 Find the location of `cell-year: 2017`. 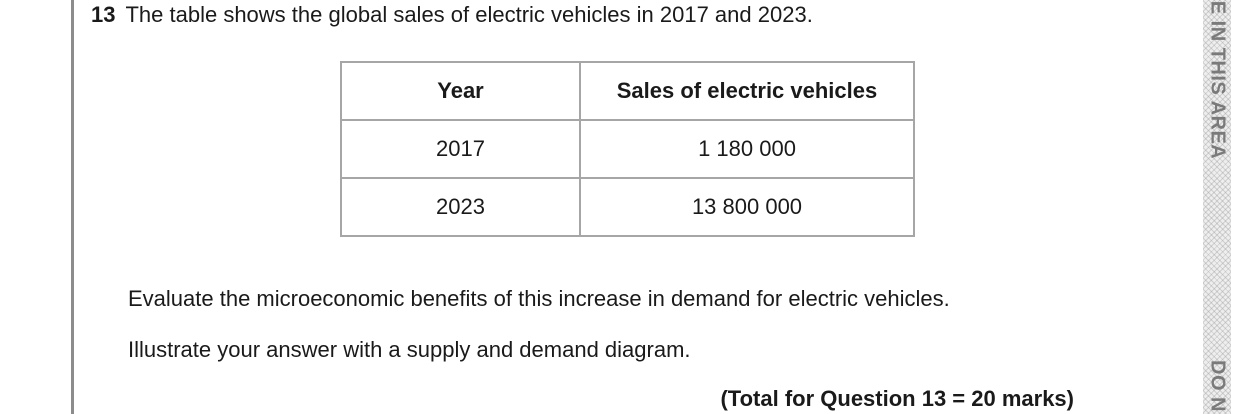

cell-year: 2017 is located at coordinates (460, 149).